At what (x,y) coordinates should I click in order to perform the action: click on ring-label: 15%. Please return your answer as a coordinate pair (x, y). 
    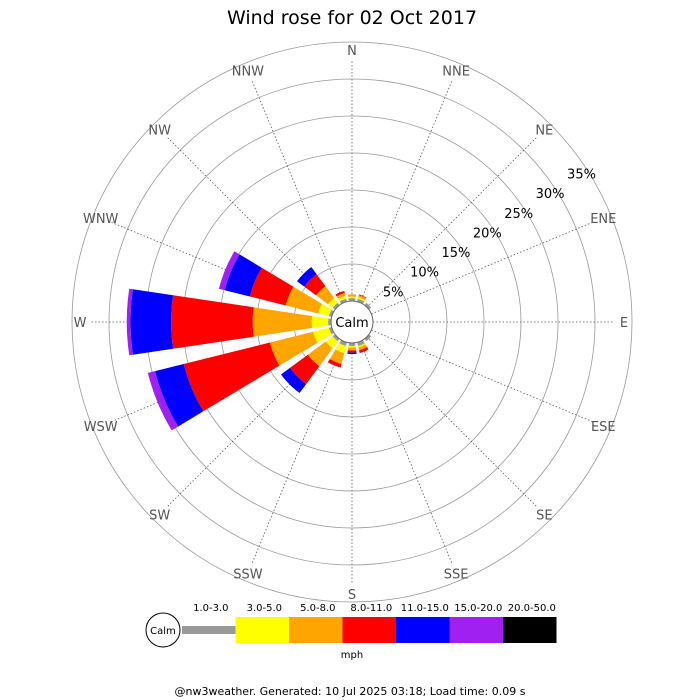
    Looking at the image, I should click on (455, 253).